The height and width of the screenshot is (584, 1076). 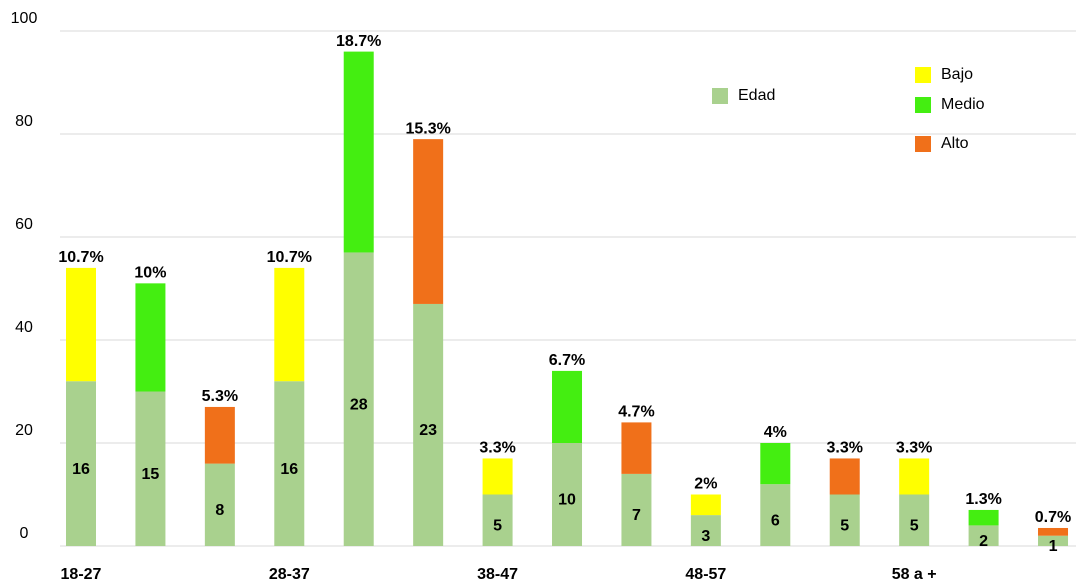 I want to click on bar-base-label: 8, so click(x=219, y=510).